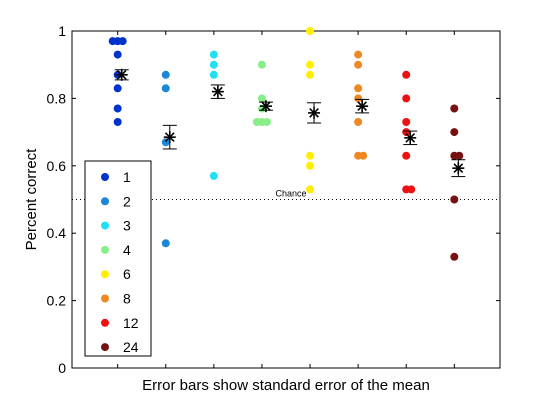  Describe the element at coordinates (127, 250) in the screenshot. I see `legend-label: 4` at that location.